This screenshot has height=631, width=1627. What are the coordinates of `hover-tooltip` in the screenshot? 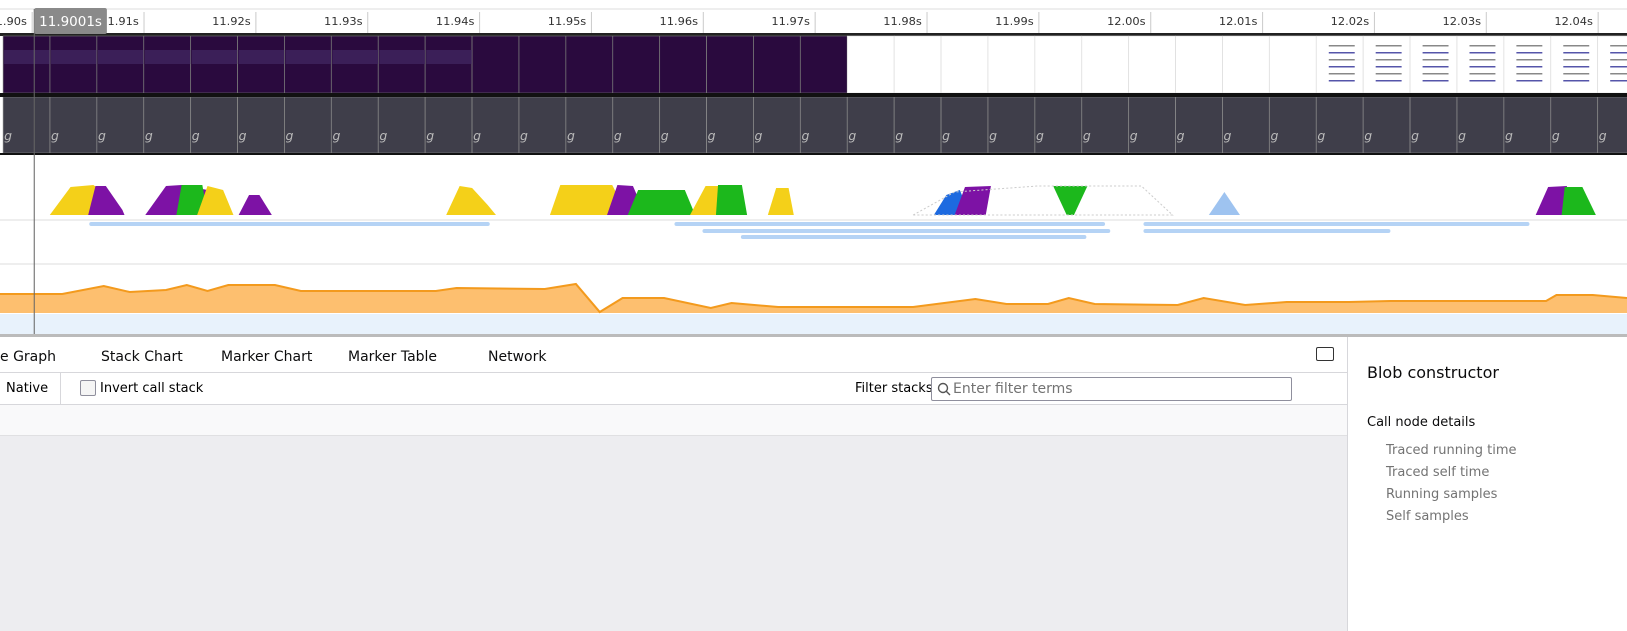 It's located at (70, 21).